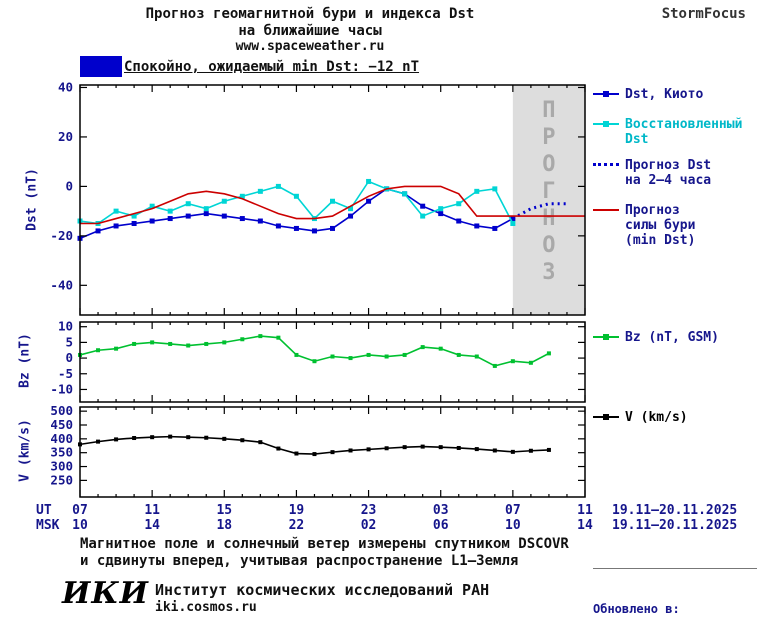  Describe the element at coordinates (61, 235) in the screenshot. I see `svg-text: -20` at that location.